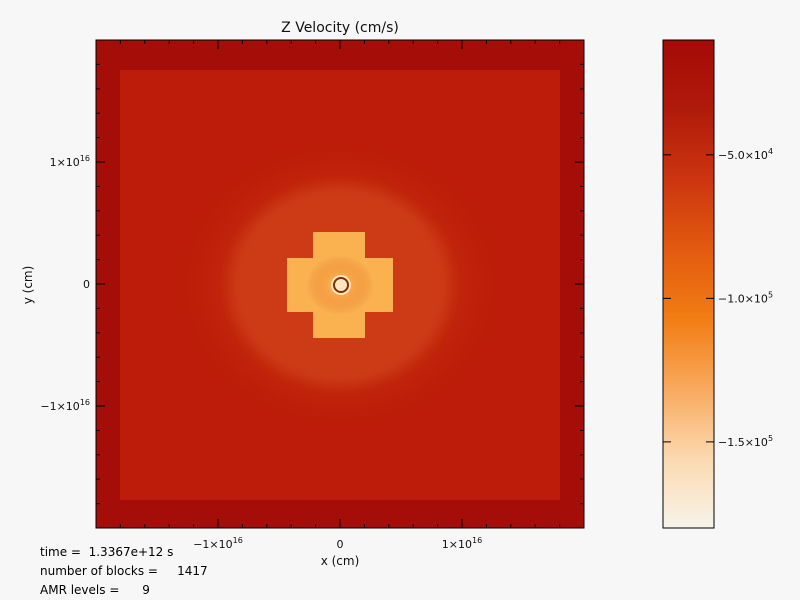 The image size is (800, 600). I want to click on colorbar-ticks: −5.0×10⁴ −1.0×10⁵ −1.5×10⁵, so click(718, 298).